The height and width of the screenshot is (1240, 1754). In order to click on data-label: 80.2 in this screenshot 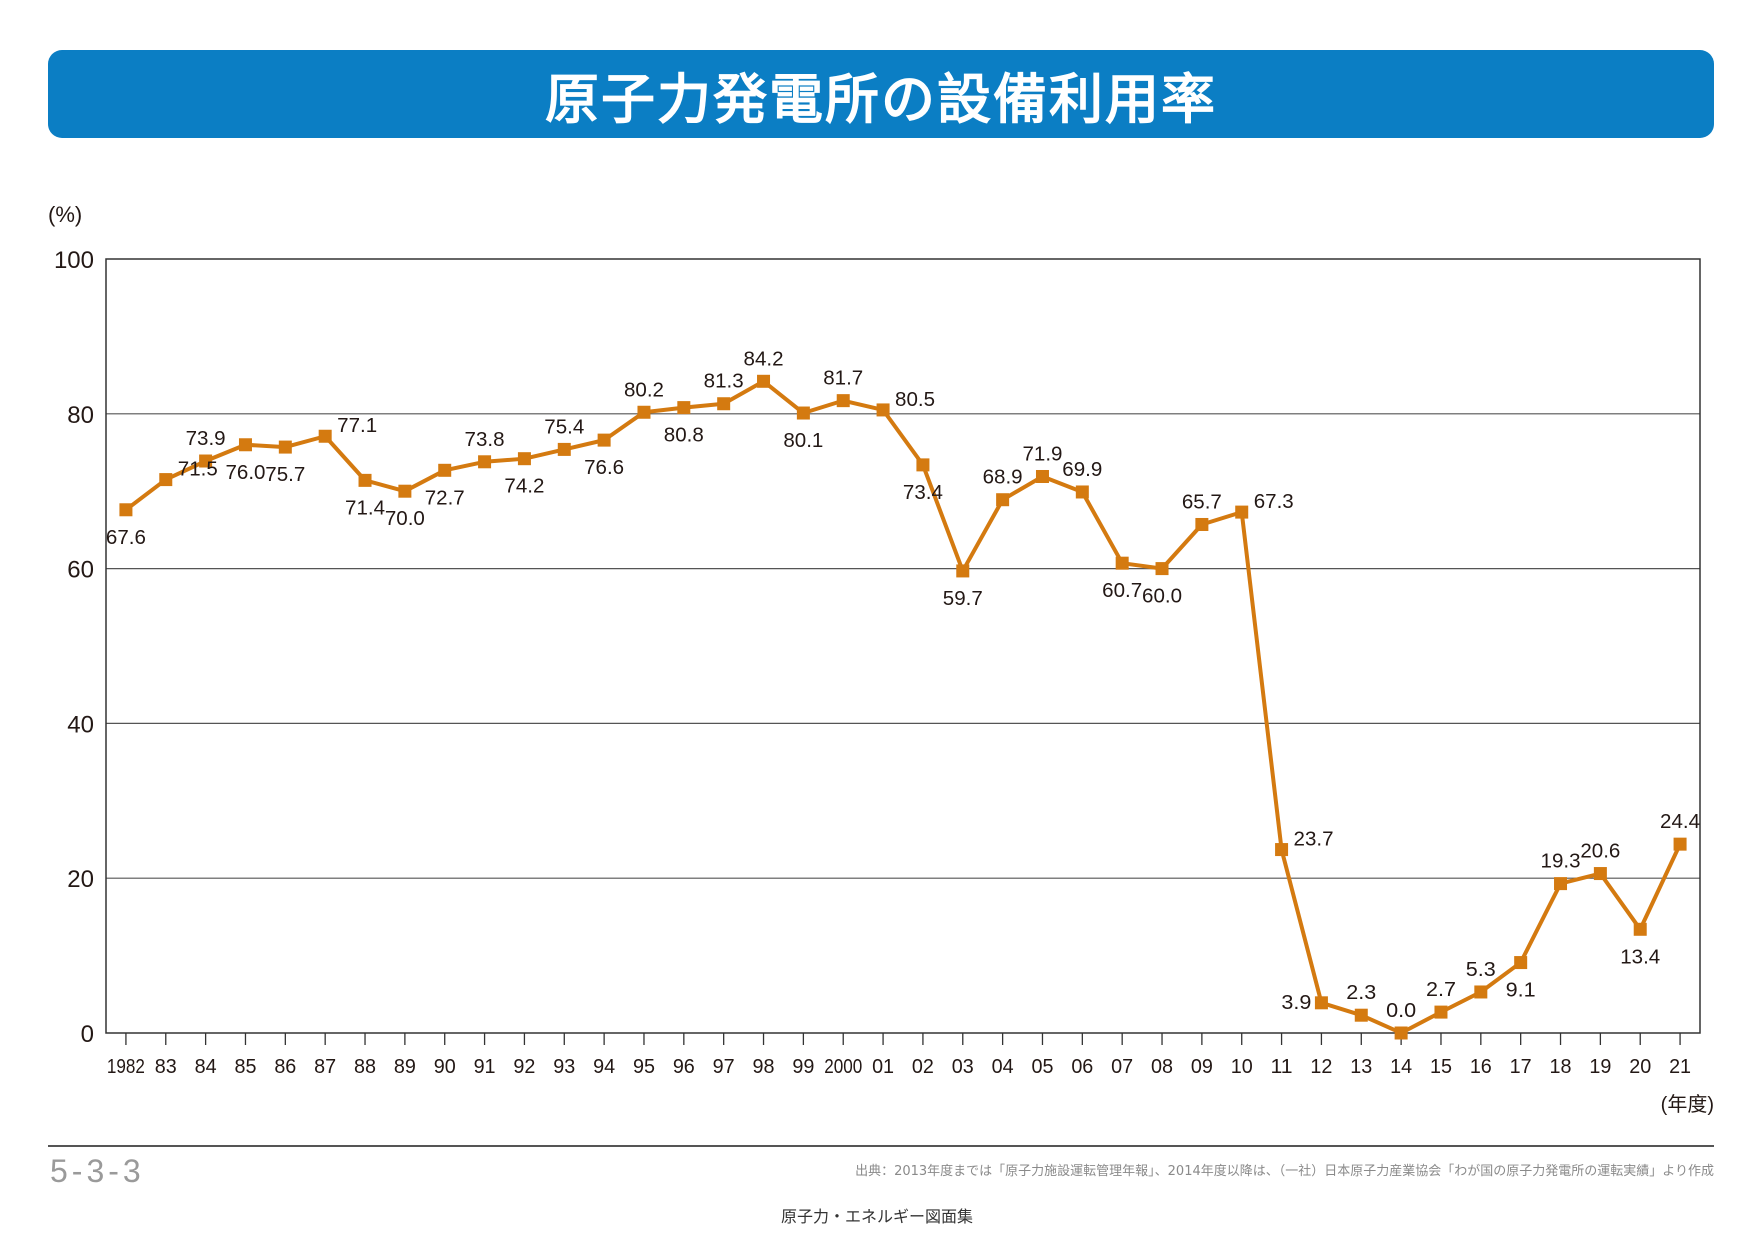, I will do `click(644, 390)`.